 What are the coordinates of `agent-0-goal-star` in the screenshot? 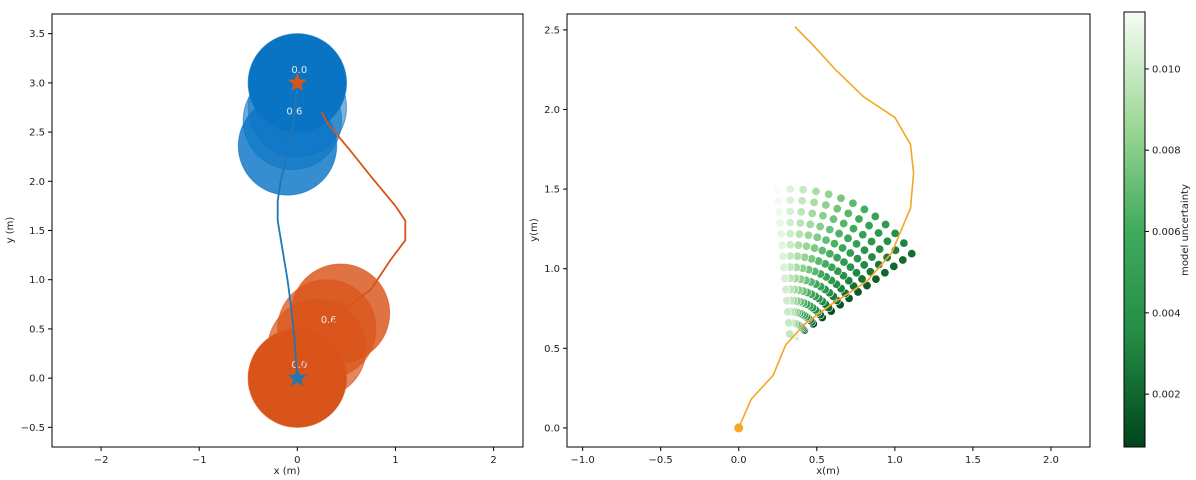 It's located at (297, 377).